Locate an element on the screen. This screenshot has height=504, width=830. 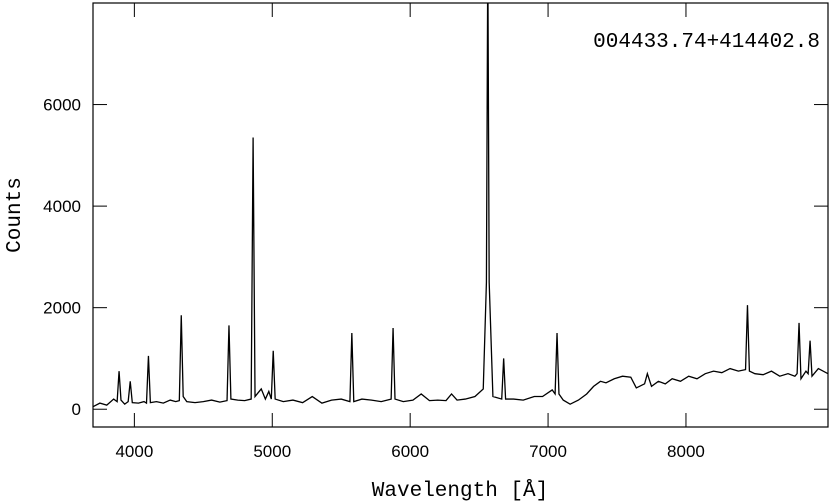
x-tick-label: 6000 is located at coordinates (410, 451).